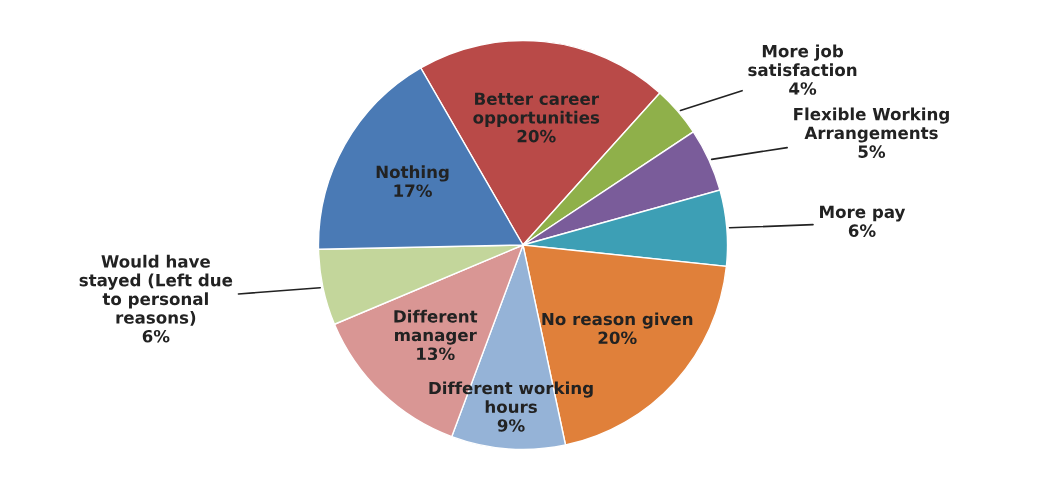 The width and height of the screenshot is (1046, 490). I want to click on data-label: 5%, so click(872, 151).